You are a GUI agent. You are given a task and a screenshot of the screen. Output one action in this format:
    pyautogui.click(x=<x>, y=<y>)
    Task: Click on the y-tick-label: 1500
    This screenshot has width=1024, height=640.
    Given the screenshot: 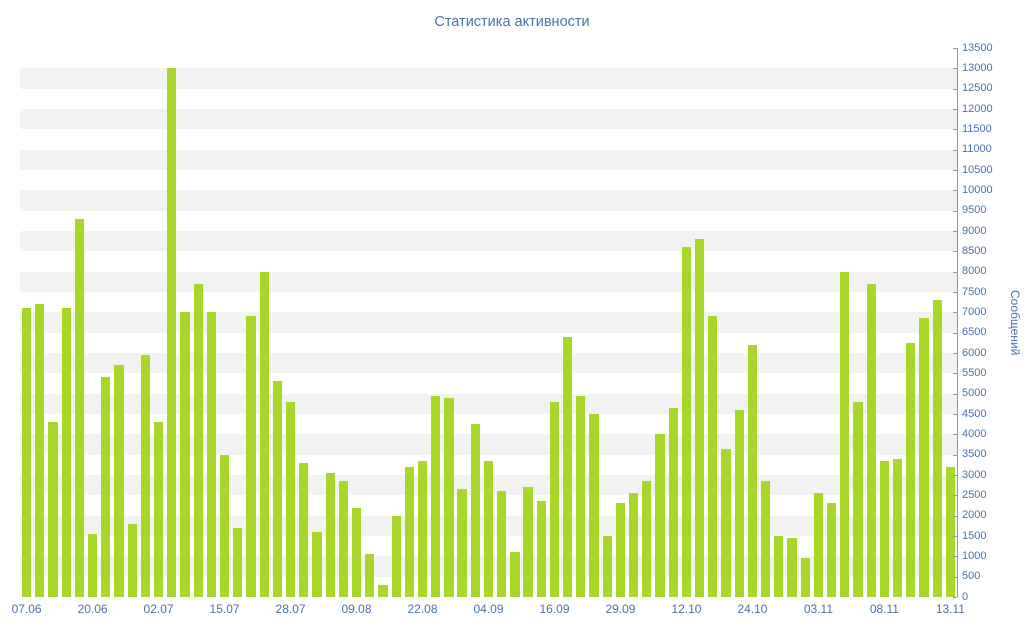 What is the action you would take?
    pyautogui.click(x=974, y=535)
    